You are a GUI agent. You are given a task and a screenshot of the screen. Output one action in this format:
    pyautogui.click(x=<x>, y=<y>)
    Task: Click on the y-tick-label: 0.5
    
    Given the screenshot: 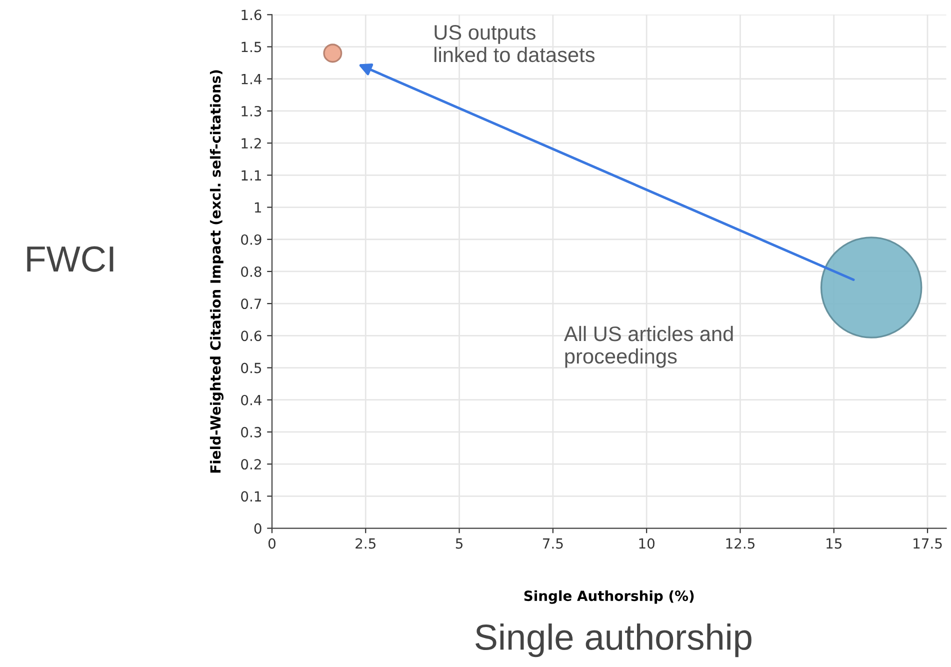 What is the action you would take?
    pyautogui.click(x=251, y=368)
    